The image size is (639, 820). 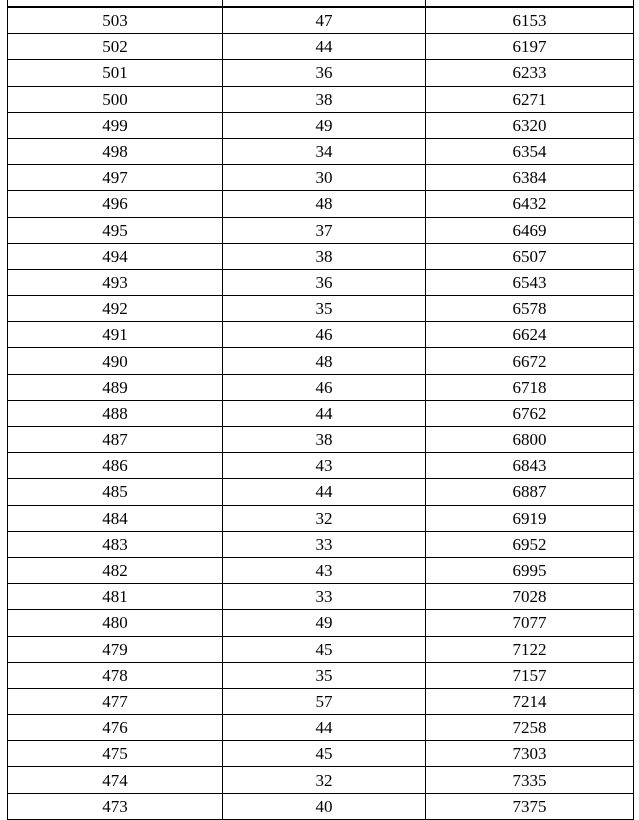 I want to click on score-cell: 501, so click(x=115, y=73).